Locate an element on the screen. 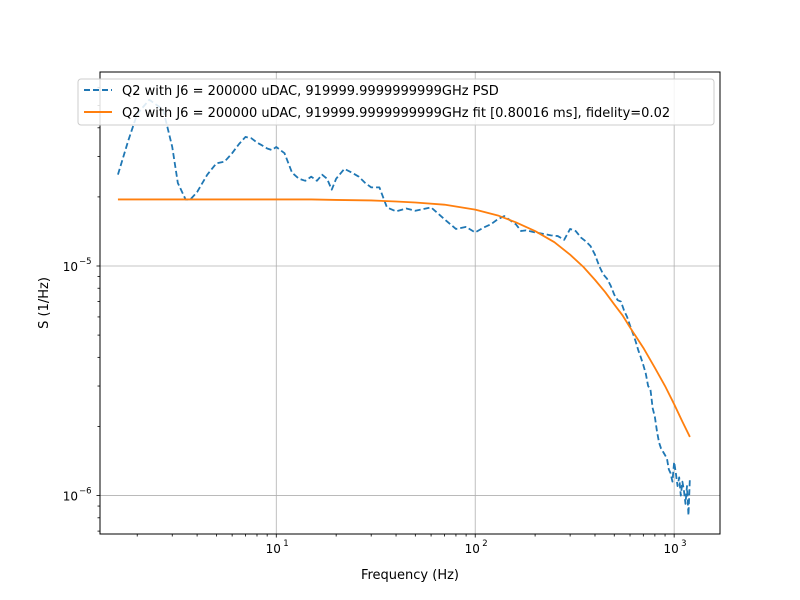 Image resolution: width=800 pixels, height=600 pixels. legend-box is located at coordinates (396, 102).